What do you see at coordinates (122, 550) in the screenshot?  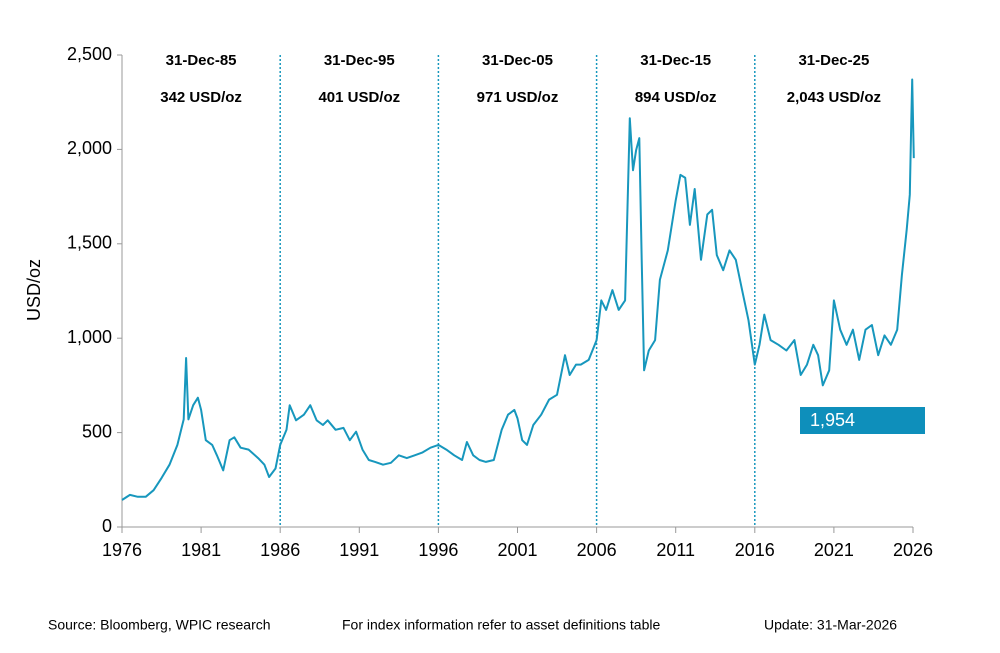 I see `x-tick-label: 1976` at bounding box center [122, 550].